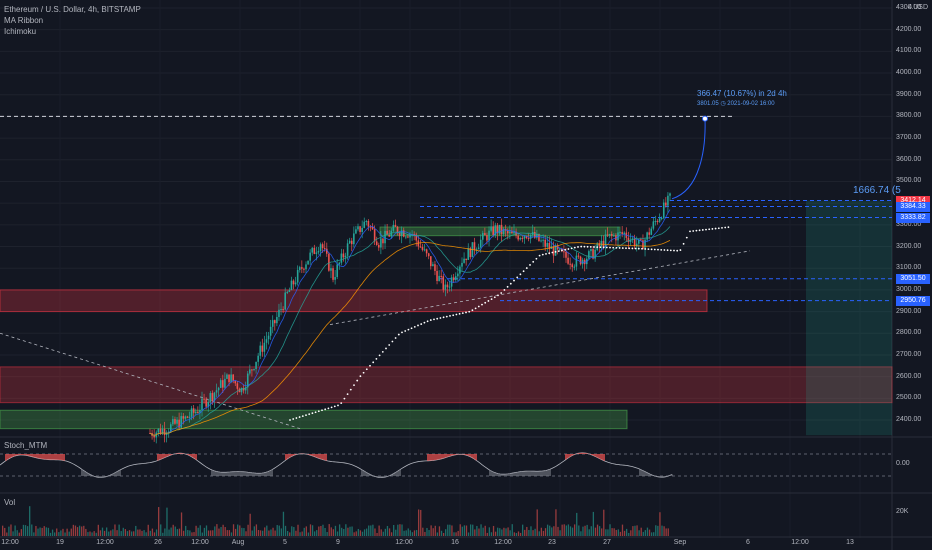 The image size is (932, 550). I want to click on price-badge: 2950.76, so click(913, 300).